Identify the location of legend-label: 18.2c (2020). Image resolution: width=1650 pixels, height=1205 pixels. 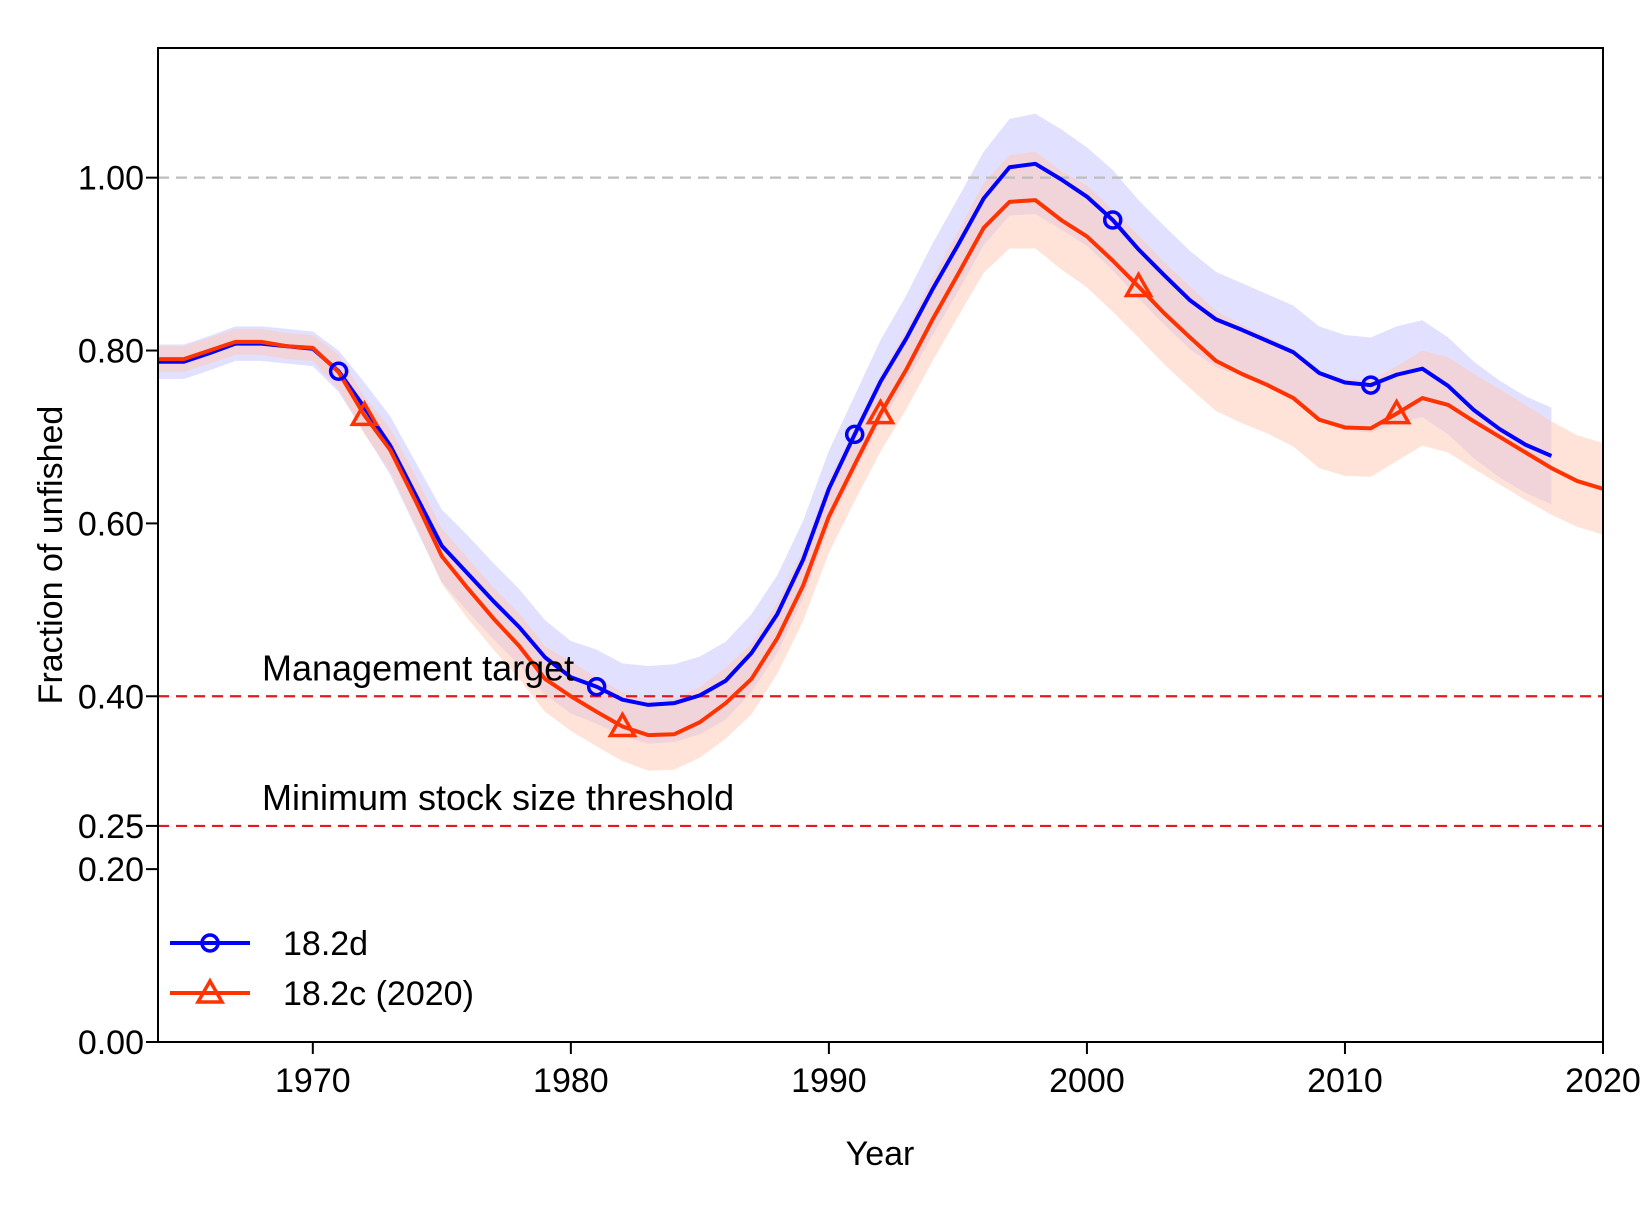
(378, 994).